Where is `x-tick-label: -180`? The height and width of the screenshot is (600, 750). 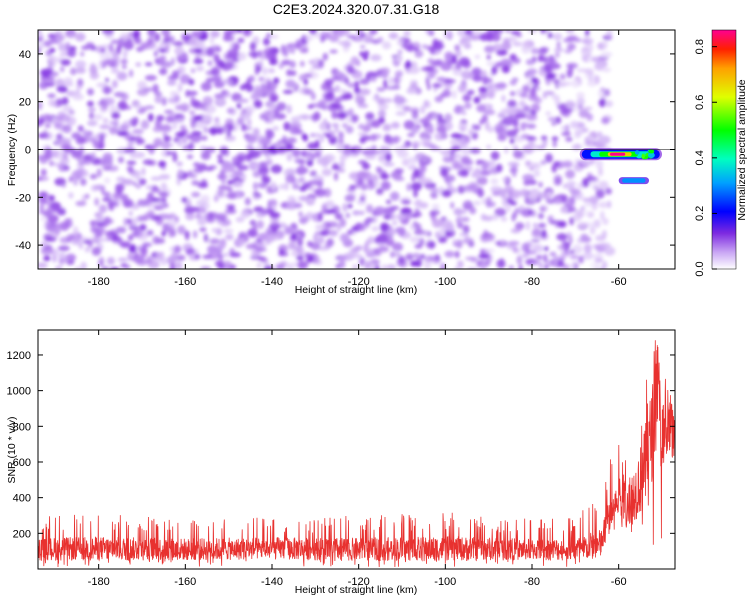 x-tick-label: -180 is located at coordinates (99, 582).